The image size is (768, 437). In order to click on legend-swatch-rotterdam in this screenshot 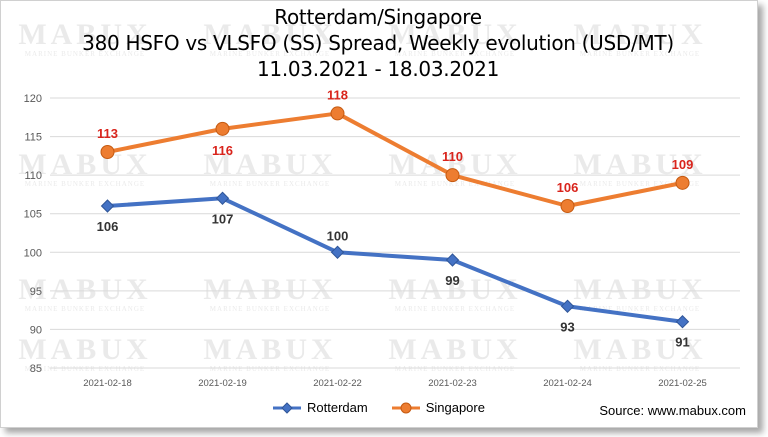, I will do `click(287, 407)`.